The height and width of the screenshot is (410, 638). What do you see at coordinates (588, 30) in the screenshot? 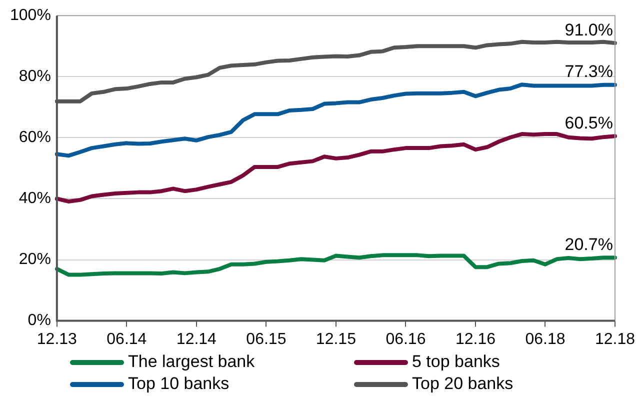
I see `data-label: 91.0%` at bounding box center [588, 30].